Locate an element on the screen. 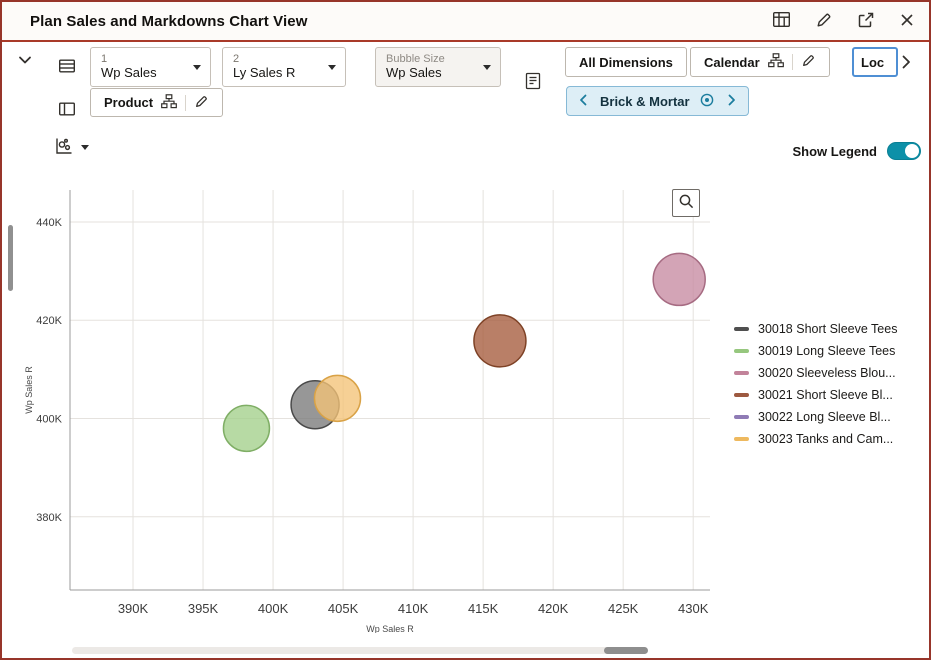 This screenshot has width=931, height=660. context-target-button is located at coordinates (707, 101).